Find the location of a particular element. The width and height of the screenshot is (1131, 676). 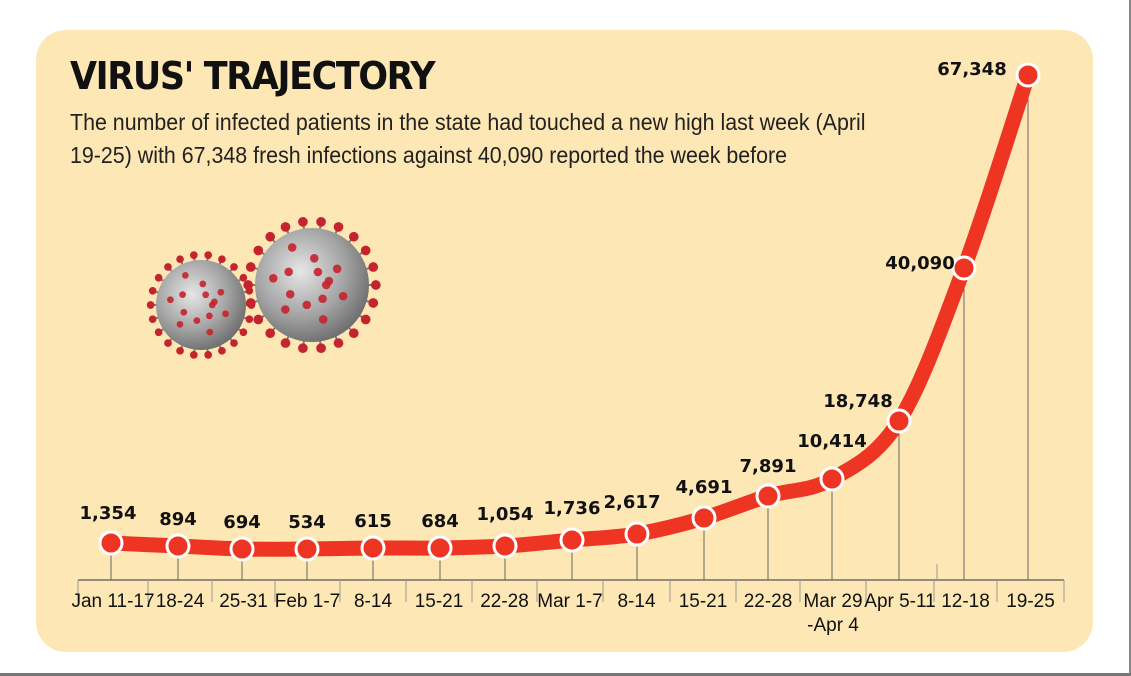

chart-title: VIRUS' TRAJECTORY is located at coordinates (253, 76).